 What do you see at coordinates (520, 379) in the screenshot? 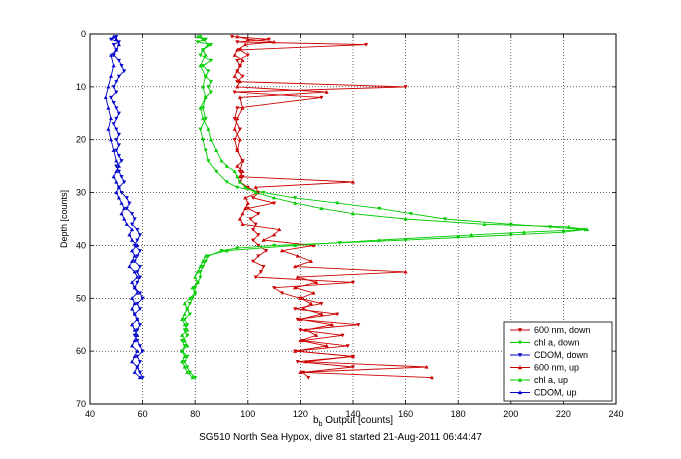
I see `legend-marker` at bounding box center [520, 379].